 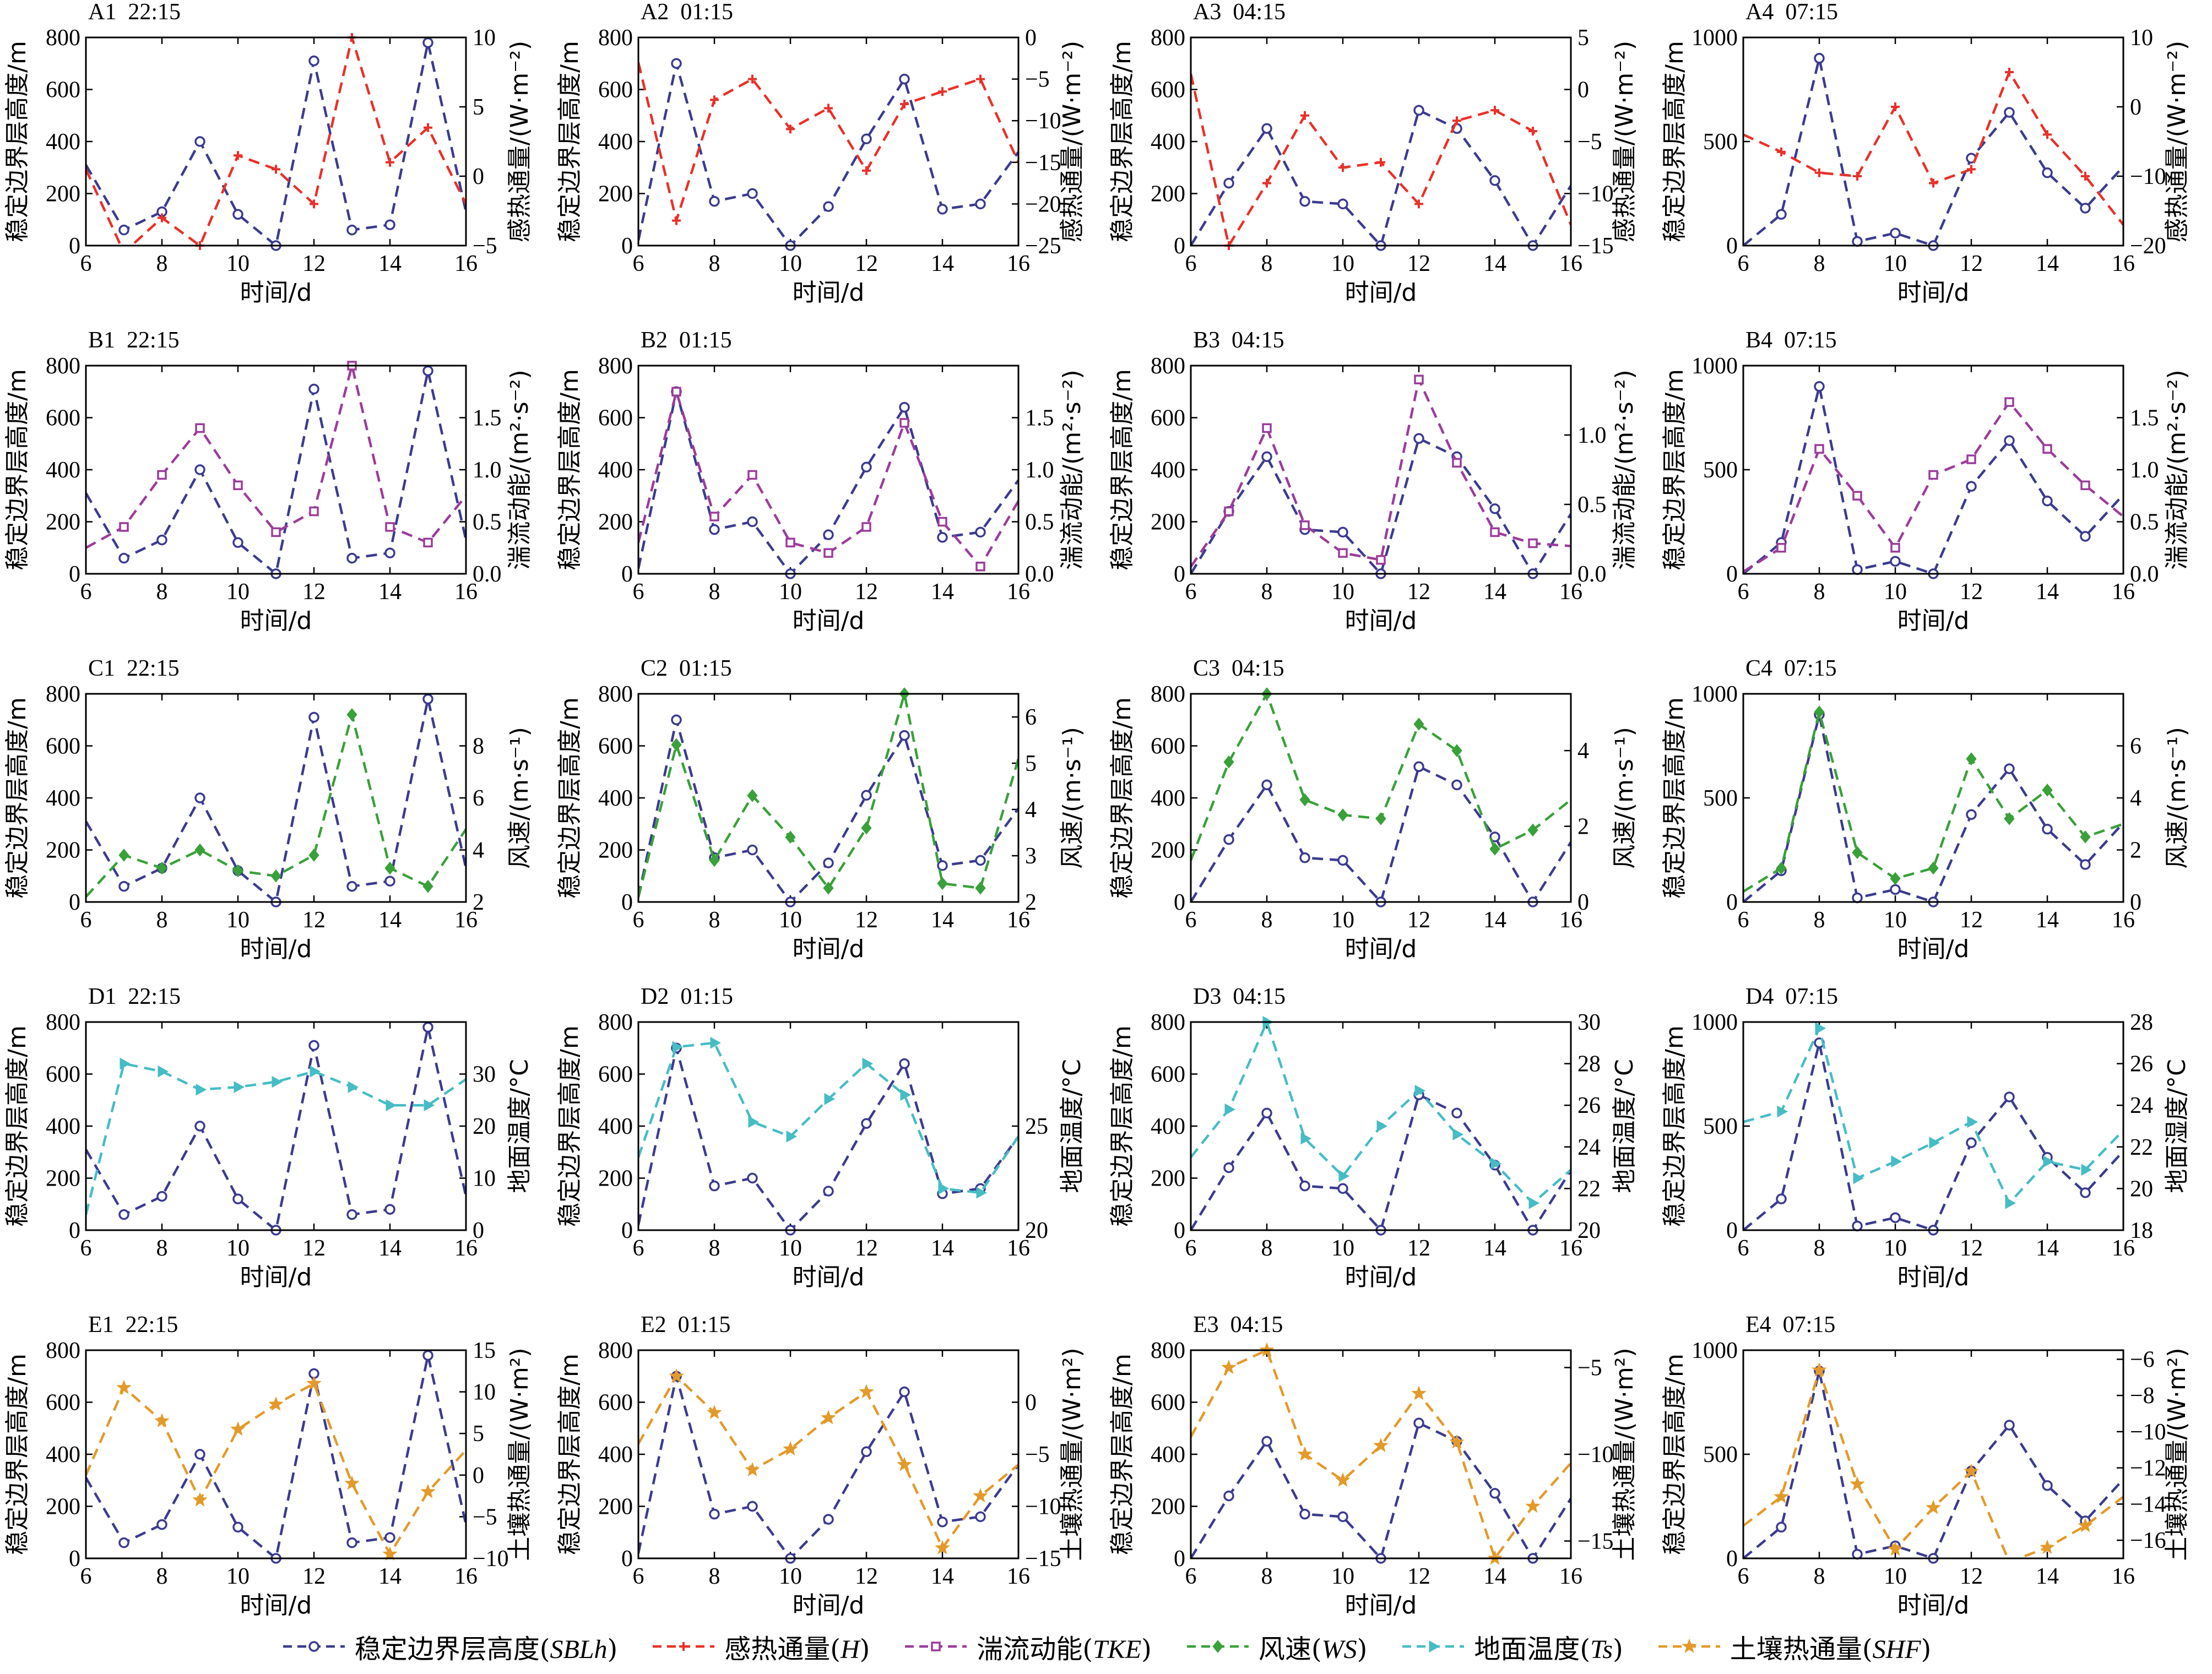 I want to click on x-axis-label: 时间/d, so click(x=829, y=621).